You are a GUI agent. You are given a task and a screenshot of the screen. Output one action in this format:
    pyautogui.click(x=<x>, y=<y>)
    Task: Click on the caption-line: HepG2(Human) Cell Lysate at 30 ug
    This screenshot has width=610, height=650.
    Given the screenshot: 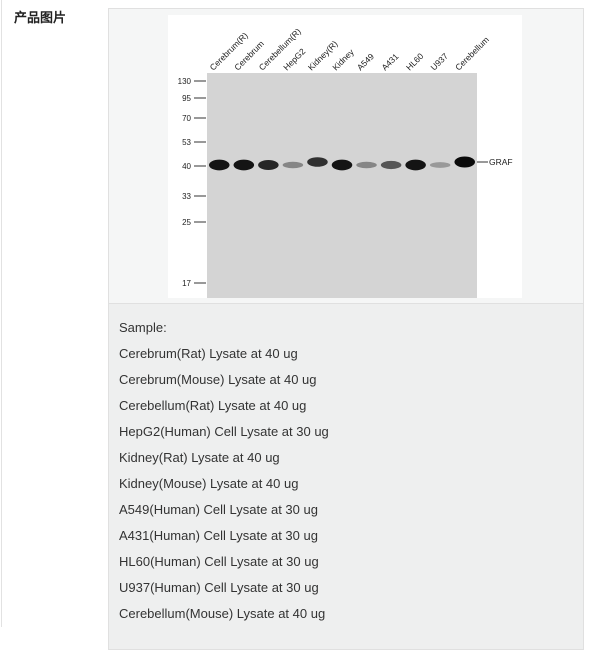 What is the action you would take?
    pyautogui.click(x=224, y=431)
    